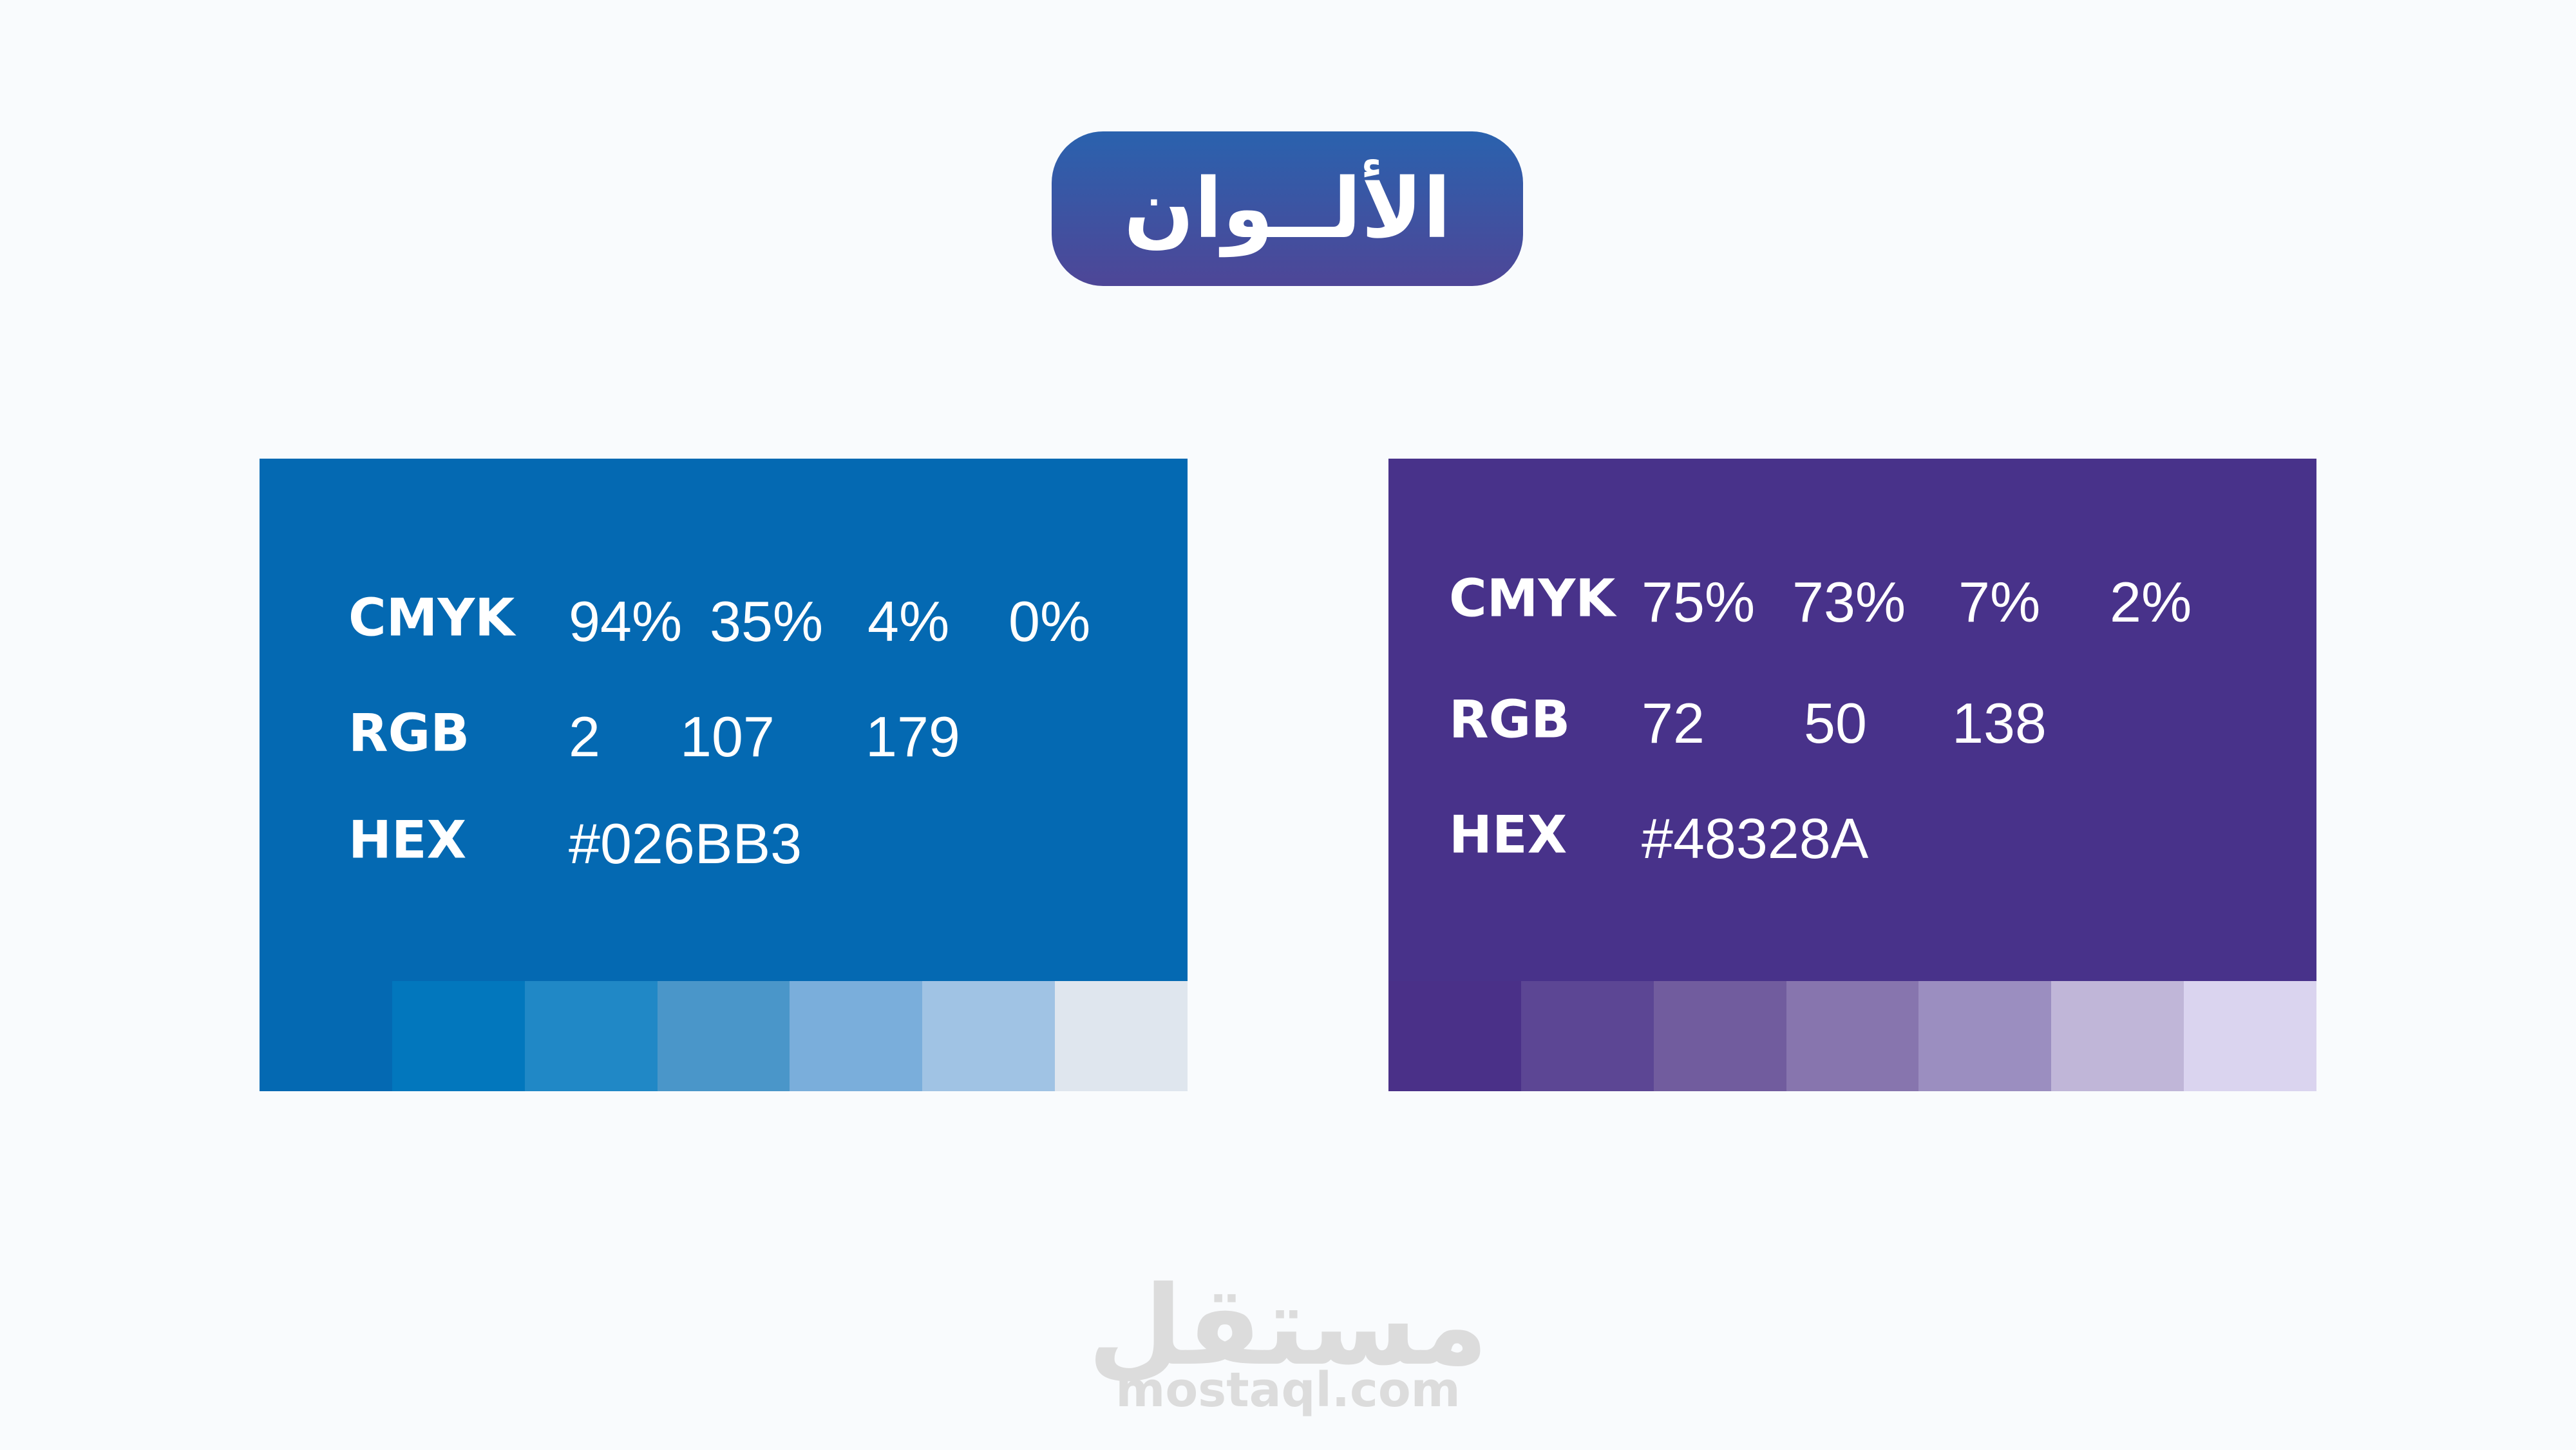 The width and height of the screenshot is (2576, 1450). What do you see at coordinates (685, 843) in the screenshot?
I see `row-value: #026BB3` at bounding box center [685, 843].